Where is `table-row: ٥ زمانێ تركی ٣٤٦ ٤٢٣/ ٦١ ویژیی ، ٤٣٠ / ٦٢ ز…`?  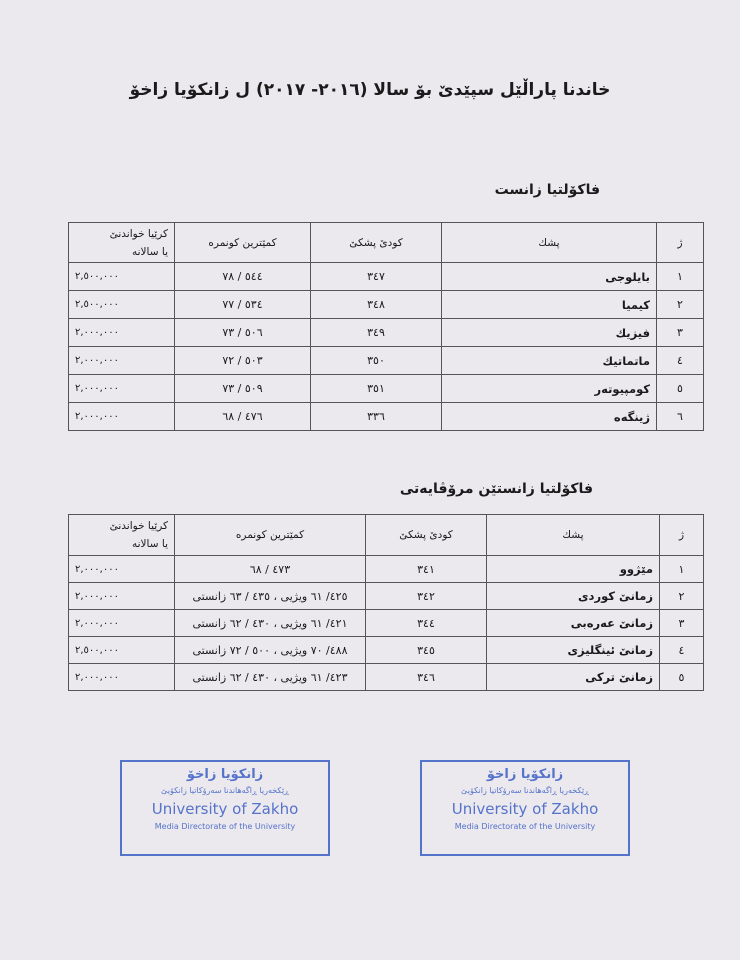
table-row: ٥ زمانێ تركی ٣٤٦ ٤٢٣/ ٦١ ویژیی ، ٤٣٠ / ٦٢ ز… is located at coordinates (386, 677).